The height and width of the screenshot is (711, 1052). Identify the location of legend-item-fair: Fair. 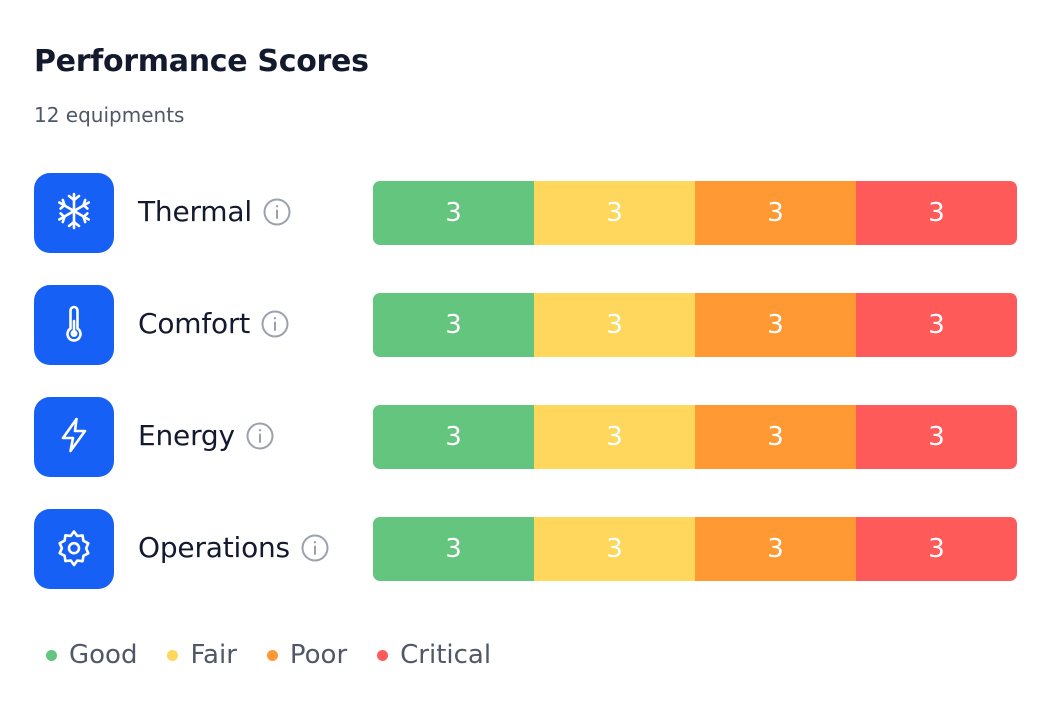
(202, 655).